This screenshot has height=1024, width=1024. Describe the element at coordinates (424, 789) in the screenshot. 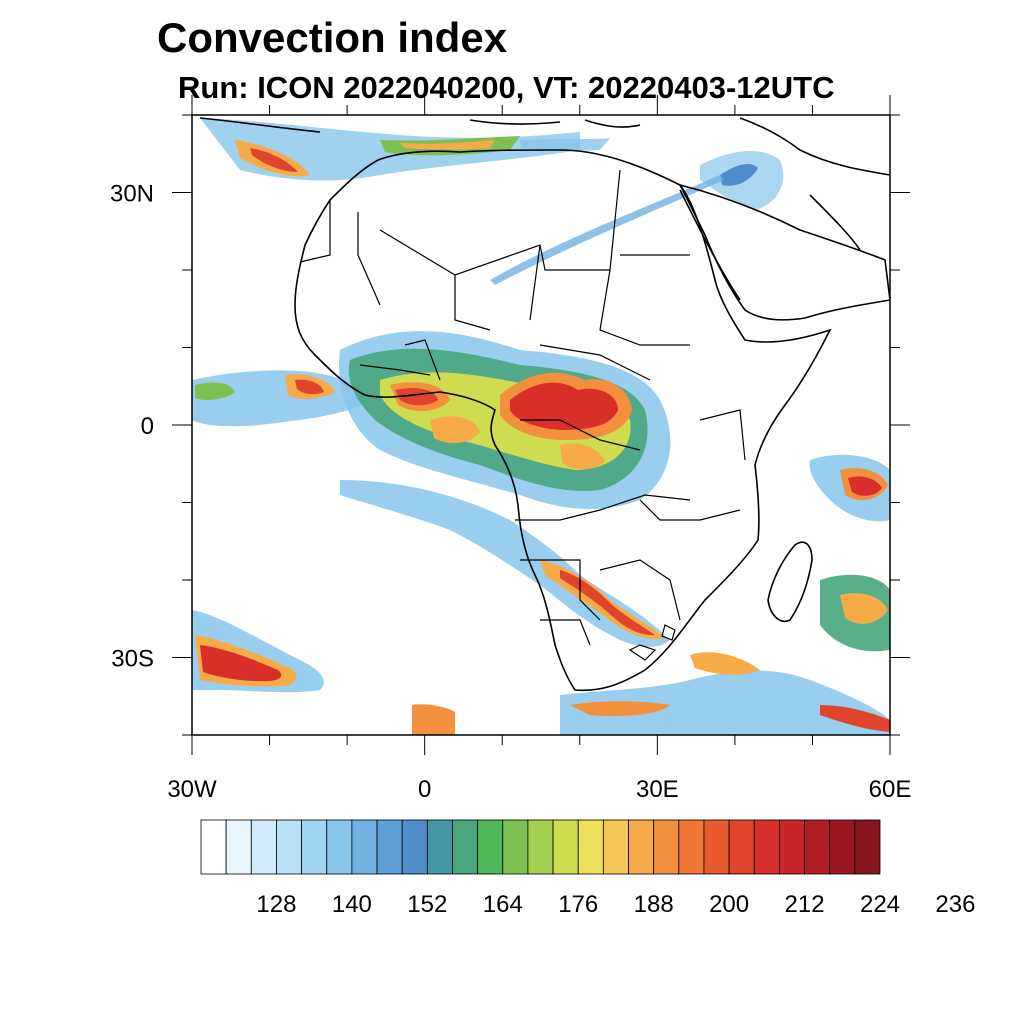

I see `lon-tick-label: 0` at that location.